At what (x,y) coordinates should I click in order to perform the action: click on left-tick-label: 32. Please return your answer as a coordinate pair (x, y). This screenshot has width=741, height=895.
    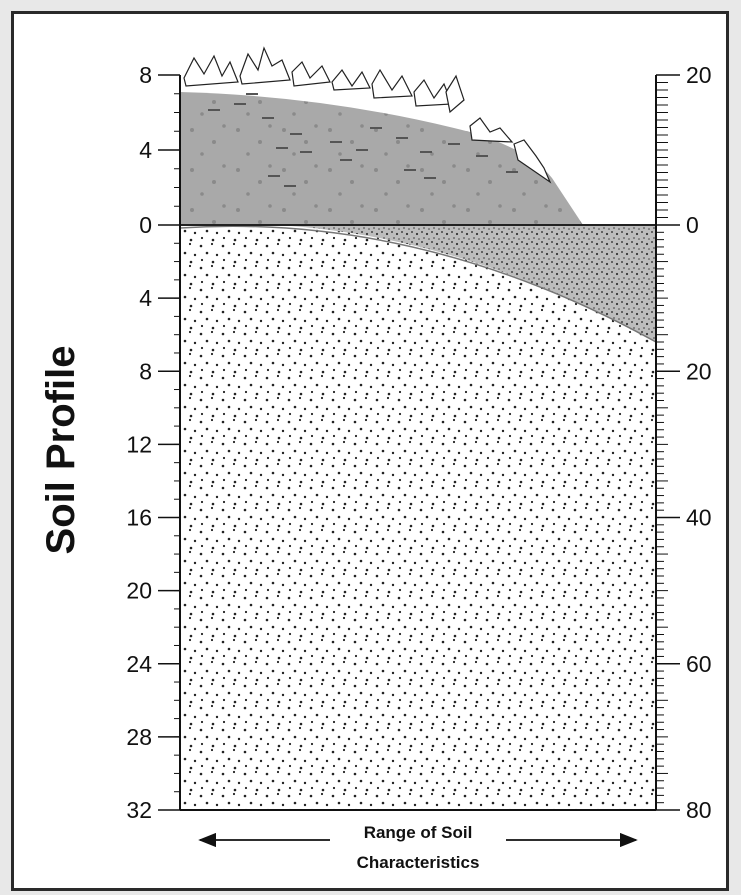
    Looking at the image, I should click on (139, 810).